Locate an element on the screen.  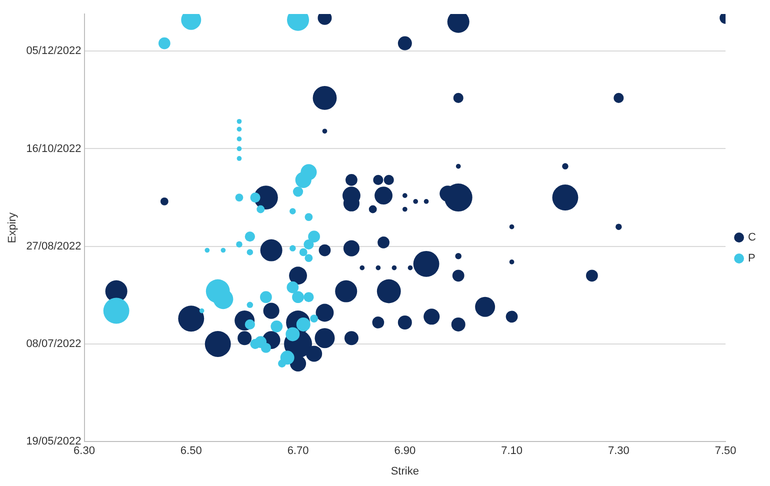
x-tick-label: 6.70 is located at coordinates (298, 451).